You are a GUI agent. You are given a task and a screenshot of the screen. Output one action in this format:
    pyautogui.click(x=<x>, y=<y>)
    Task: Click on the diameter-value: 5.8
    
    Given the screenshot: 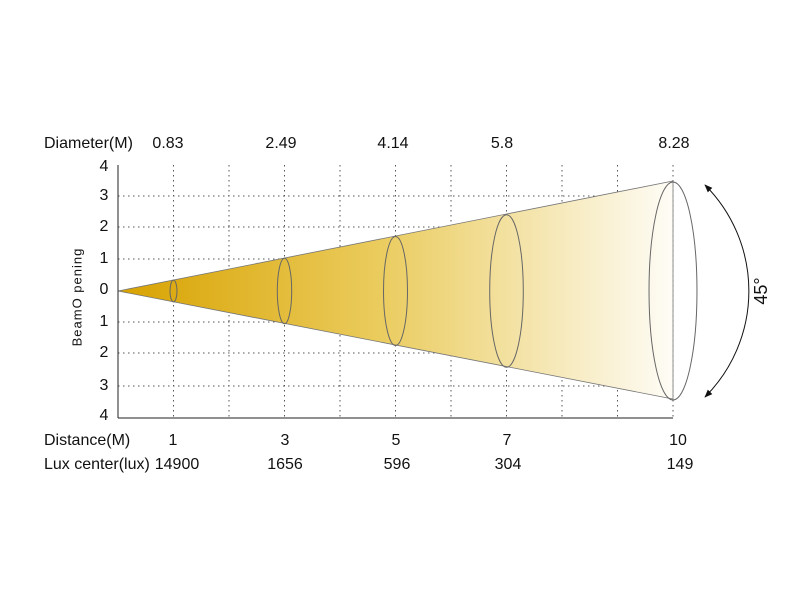 What is the action you would take?
    pyautogui.click(x=502, y=143)
    